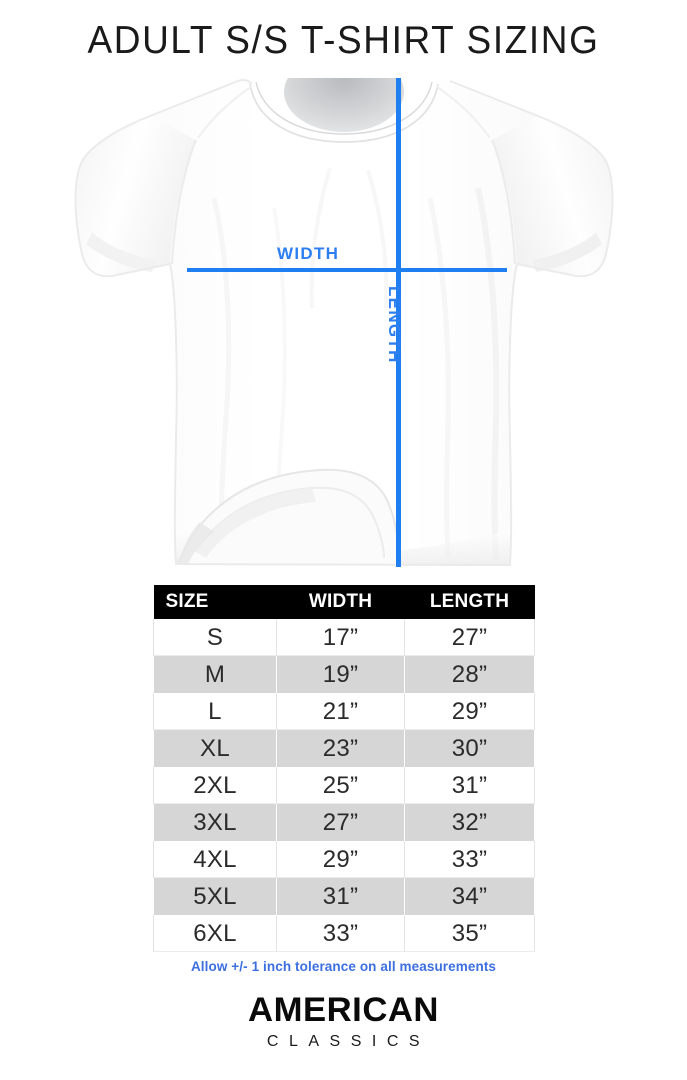 The image size is (687, 1080). Describe the element at coordinates (215, 859) in the screenshot. I see `cell-size: 4XL` at that location.